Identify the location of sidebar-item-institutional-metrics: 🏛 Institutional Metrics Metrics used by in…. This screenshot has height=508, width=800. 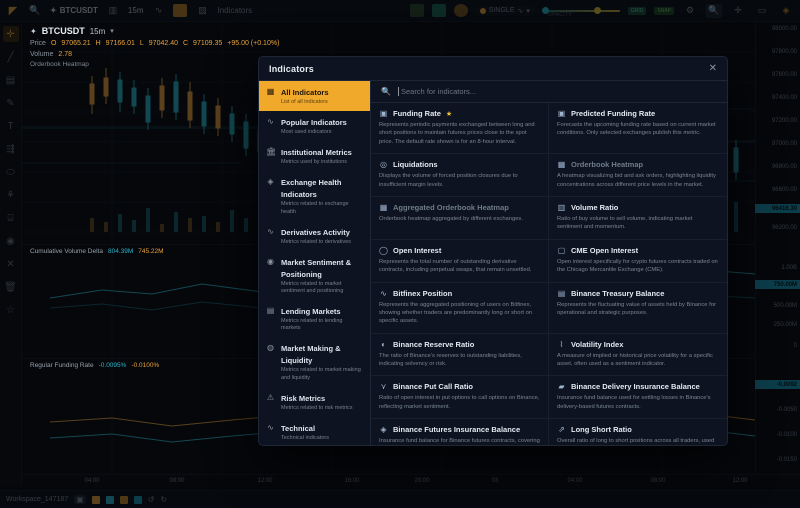
(314, 156).